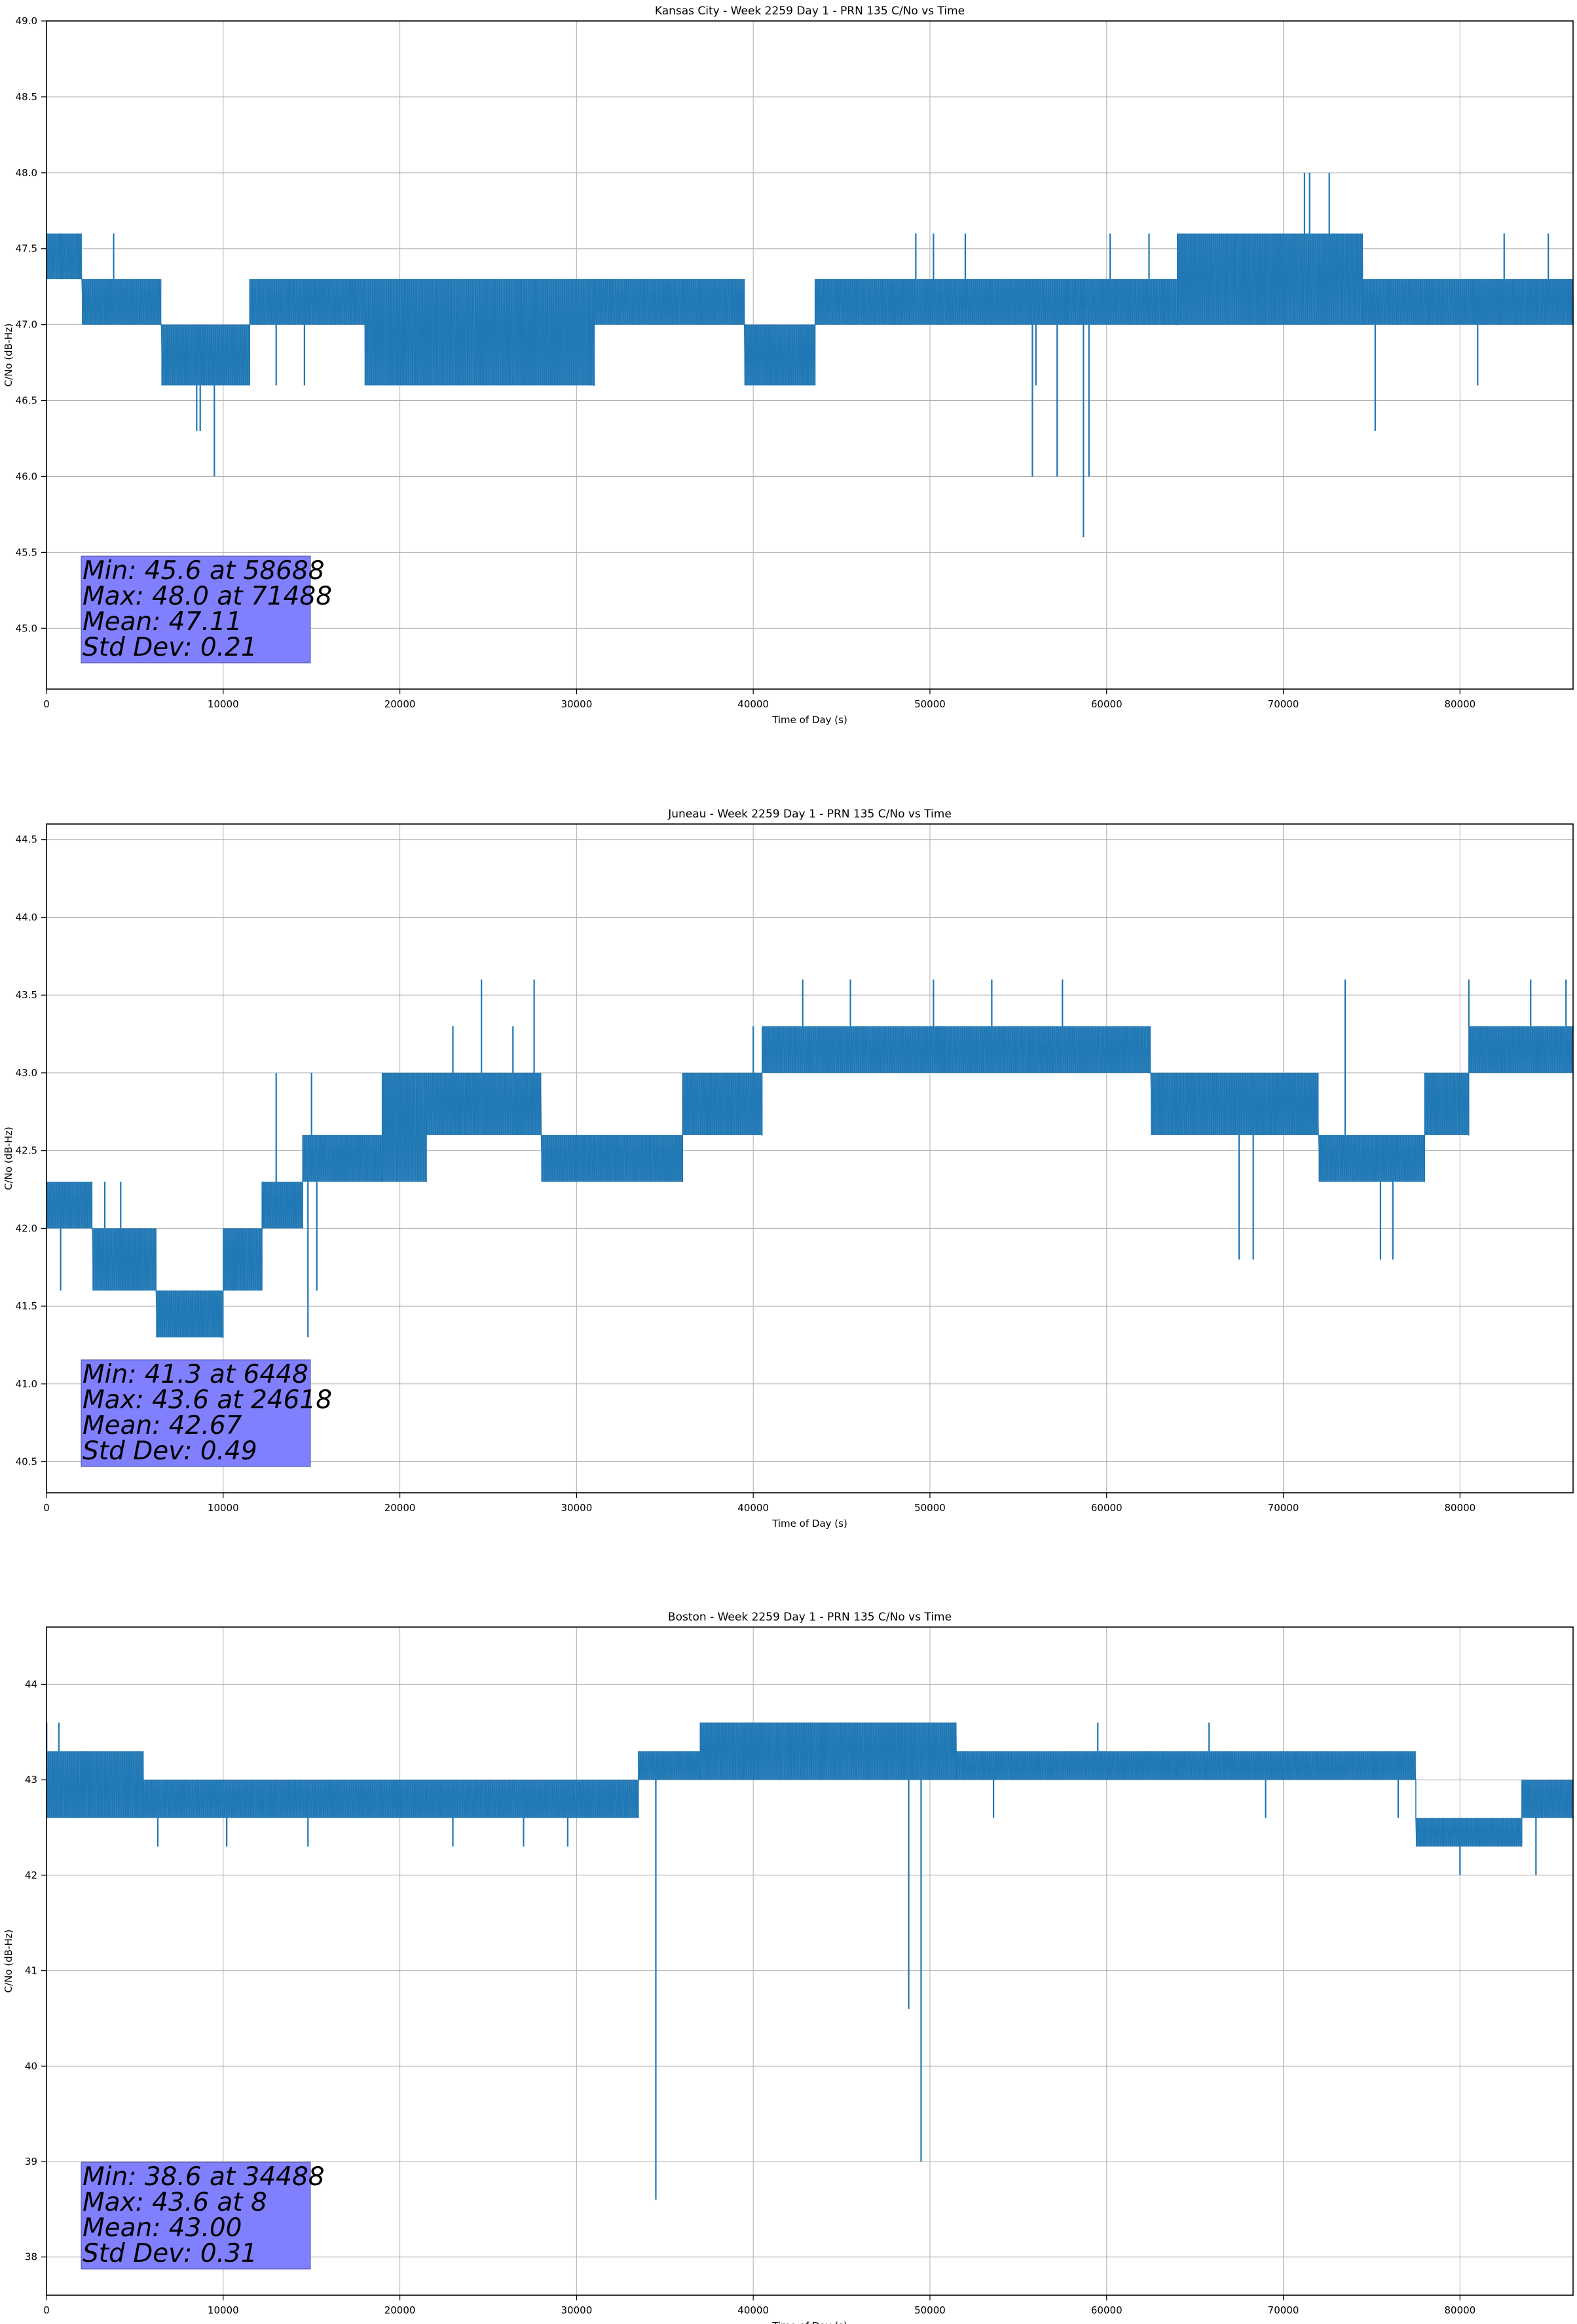 The image size is (1577, 2324). Describe the element at coordinates (1106, 704) in the screenshot. I see `x-tick-label: 60000` at that location.